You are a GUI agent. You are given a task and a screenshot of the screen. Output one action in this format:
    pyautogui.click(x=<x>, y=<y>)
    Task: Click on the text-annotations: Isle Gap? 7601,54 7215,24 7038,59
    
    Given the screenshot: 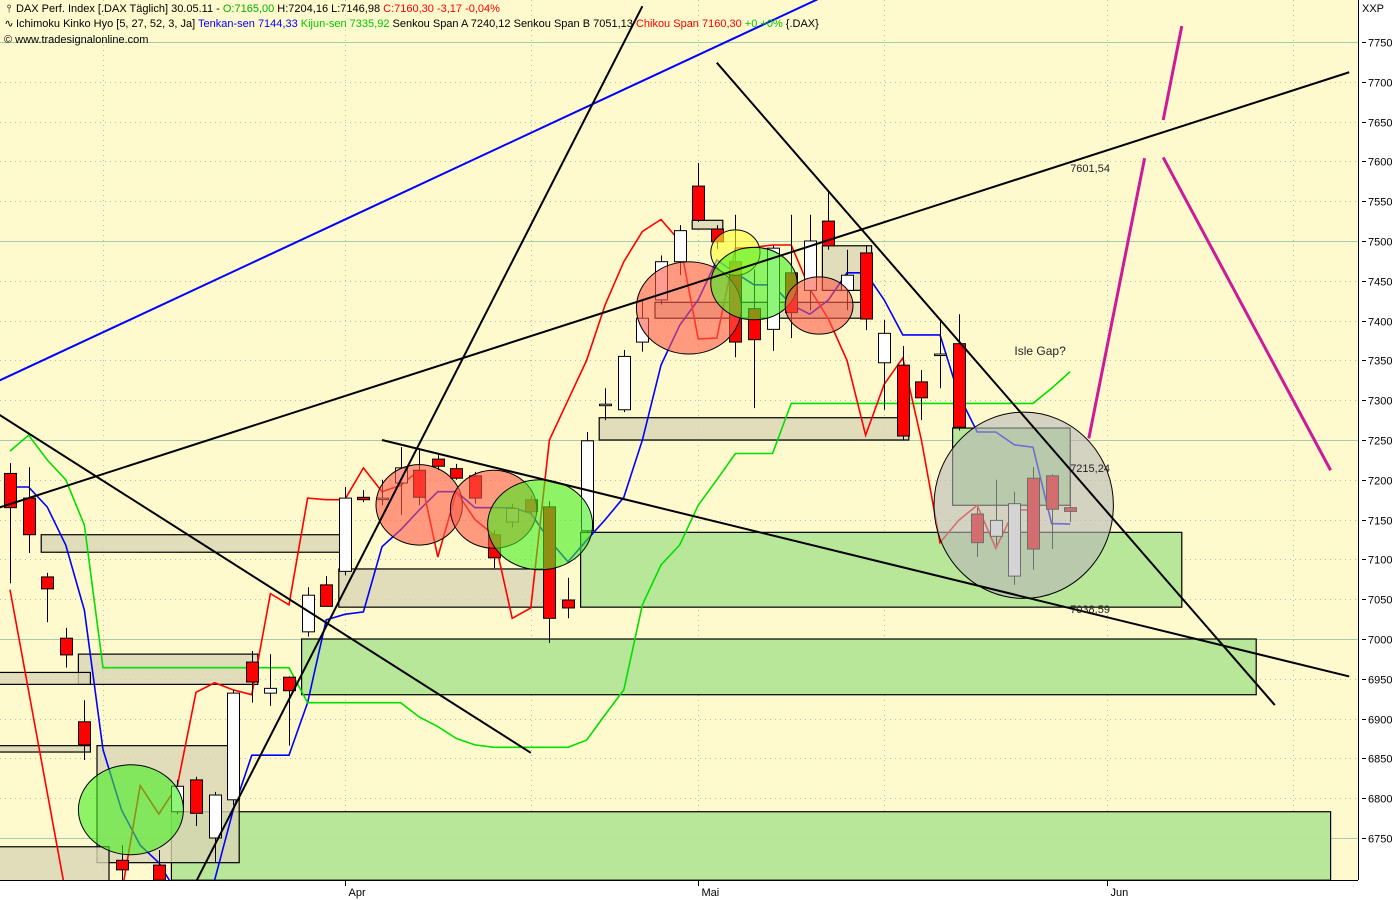 What is the action you would take?
    pyautogui.click(x=1062, y=389)
    